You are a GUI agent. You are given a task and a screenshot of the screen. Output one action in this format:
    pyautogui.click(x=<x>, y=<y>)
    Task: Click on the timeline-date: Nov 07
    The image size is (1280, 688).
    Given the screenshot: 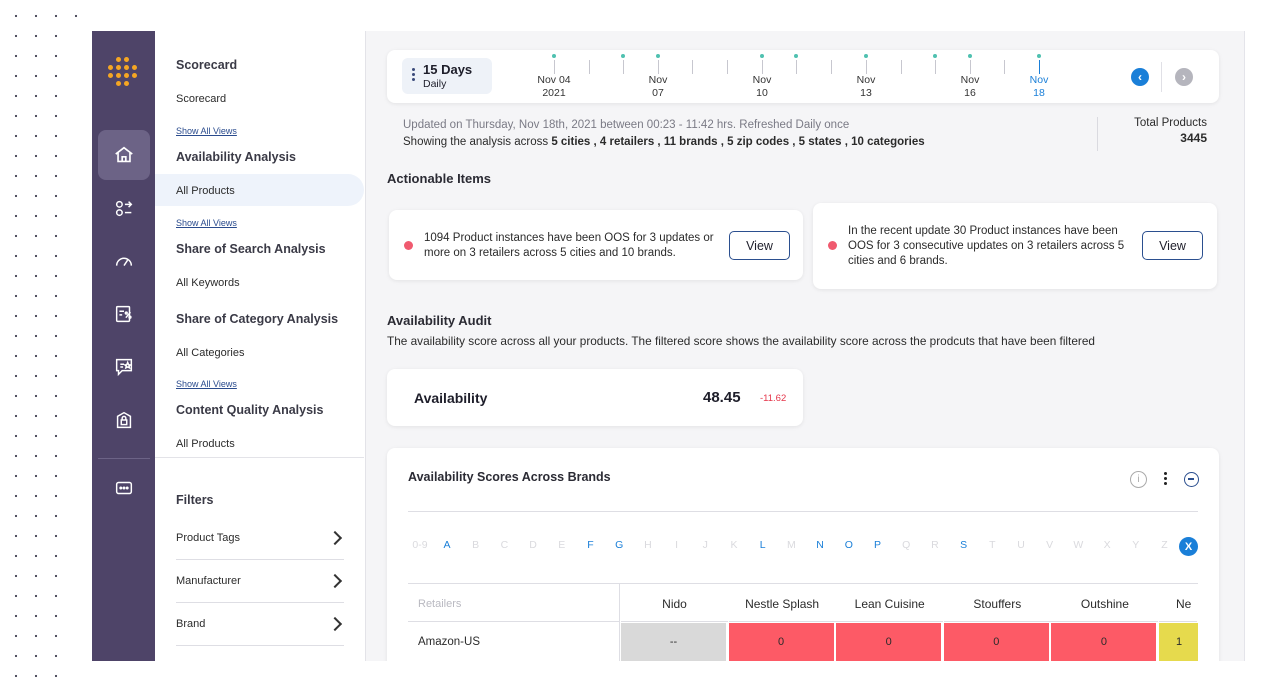 What is the action you would take?
    pyautogui.click(x=658, y=87)
    